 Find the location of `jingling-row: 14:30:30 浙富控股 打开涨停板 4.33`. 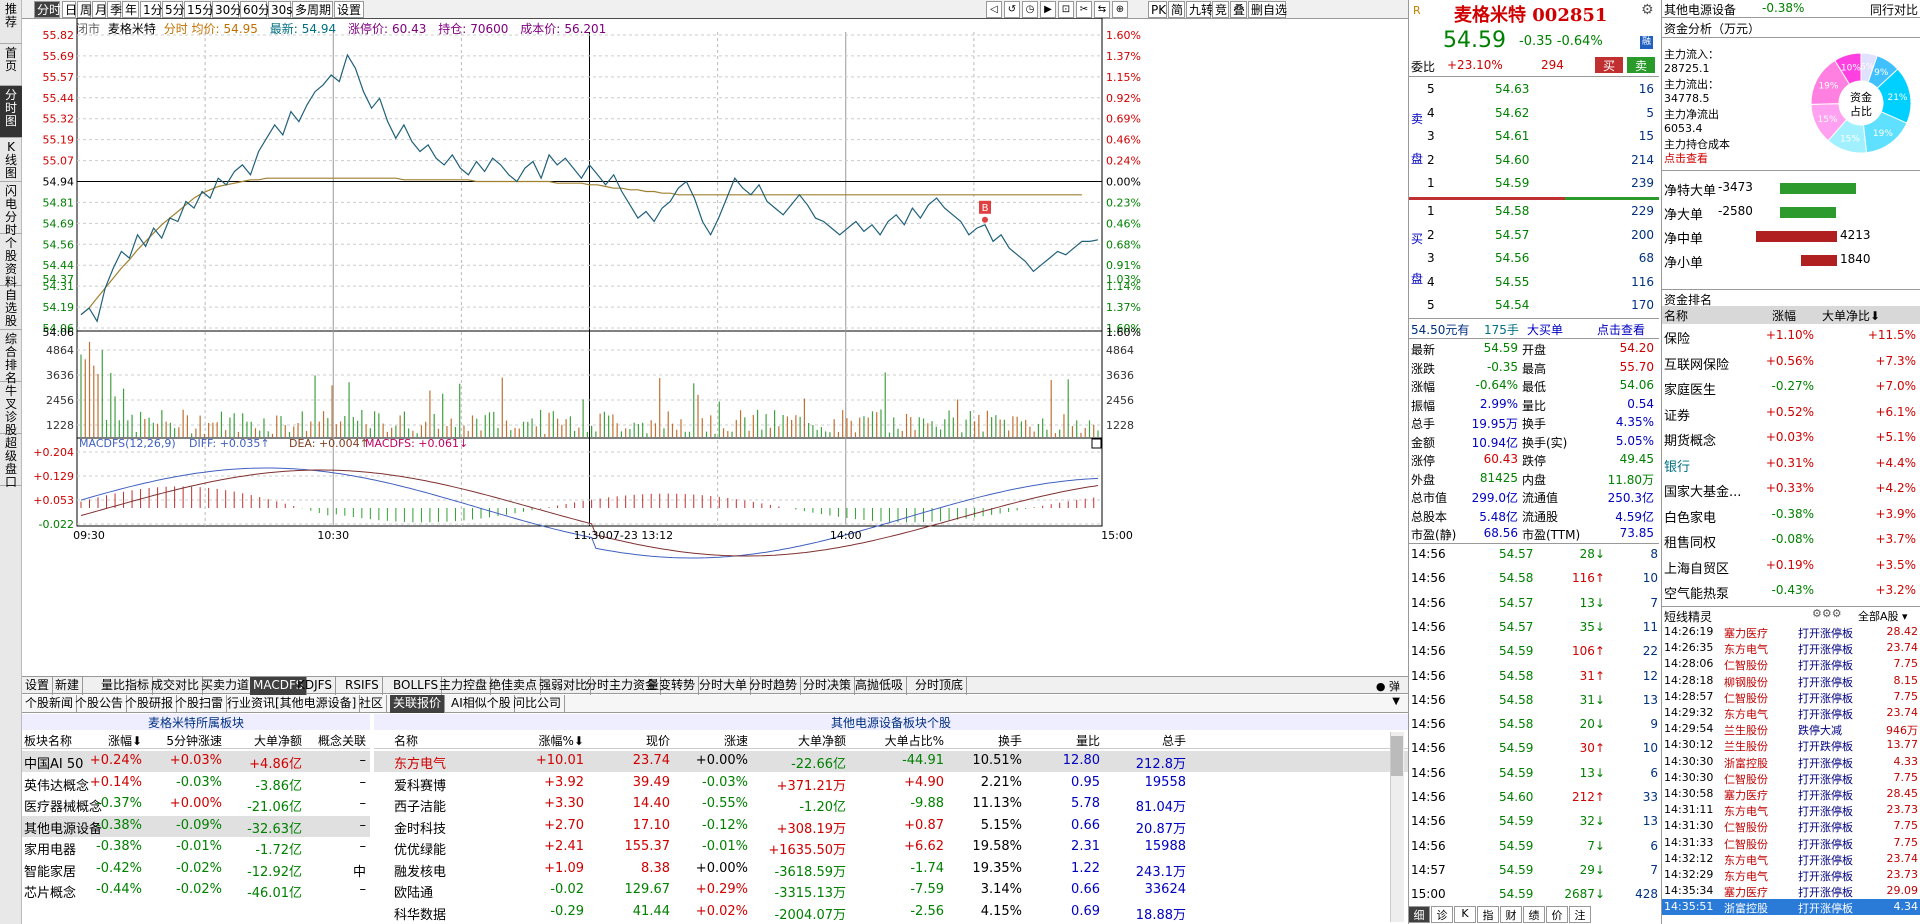

jingling-row: 14:30:30 浙富控股 打开涨停板 4.33 is located at coordinates (1791, 762).